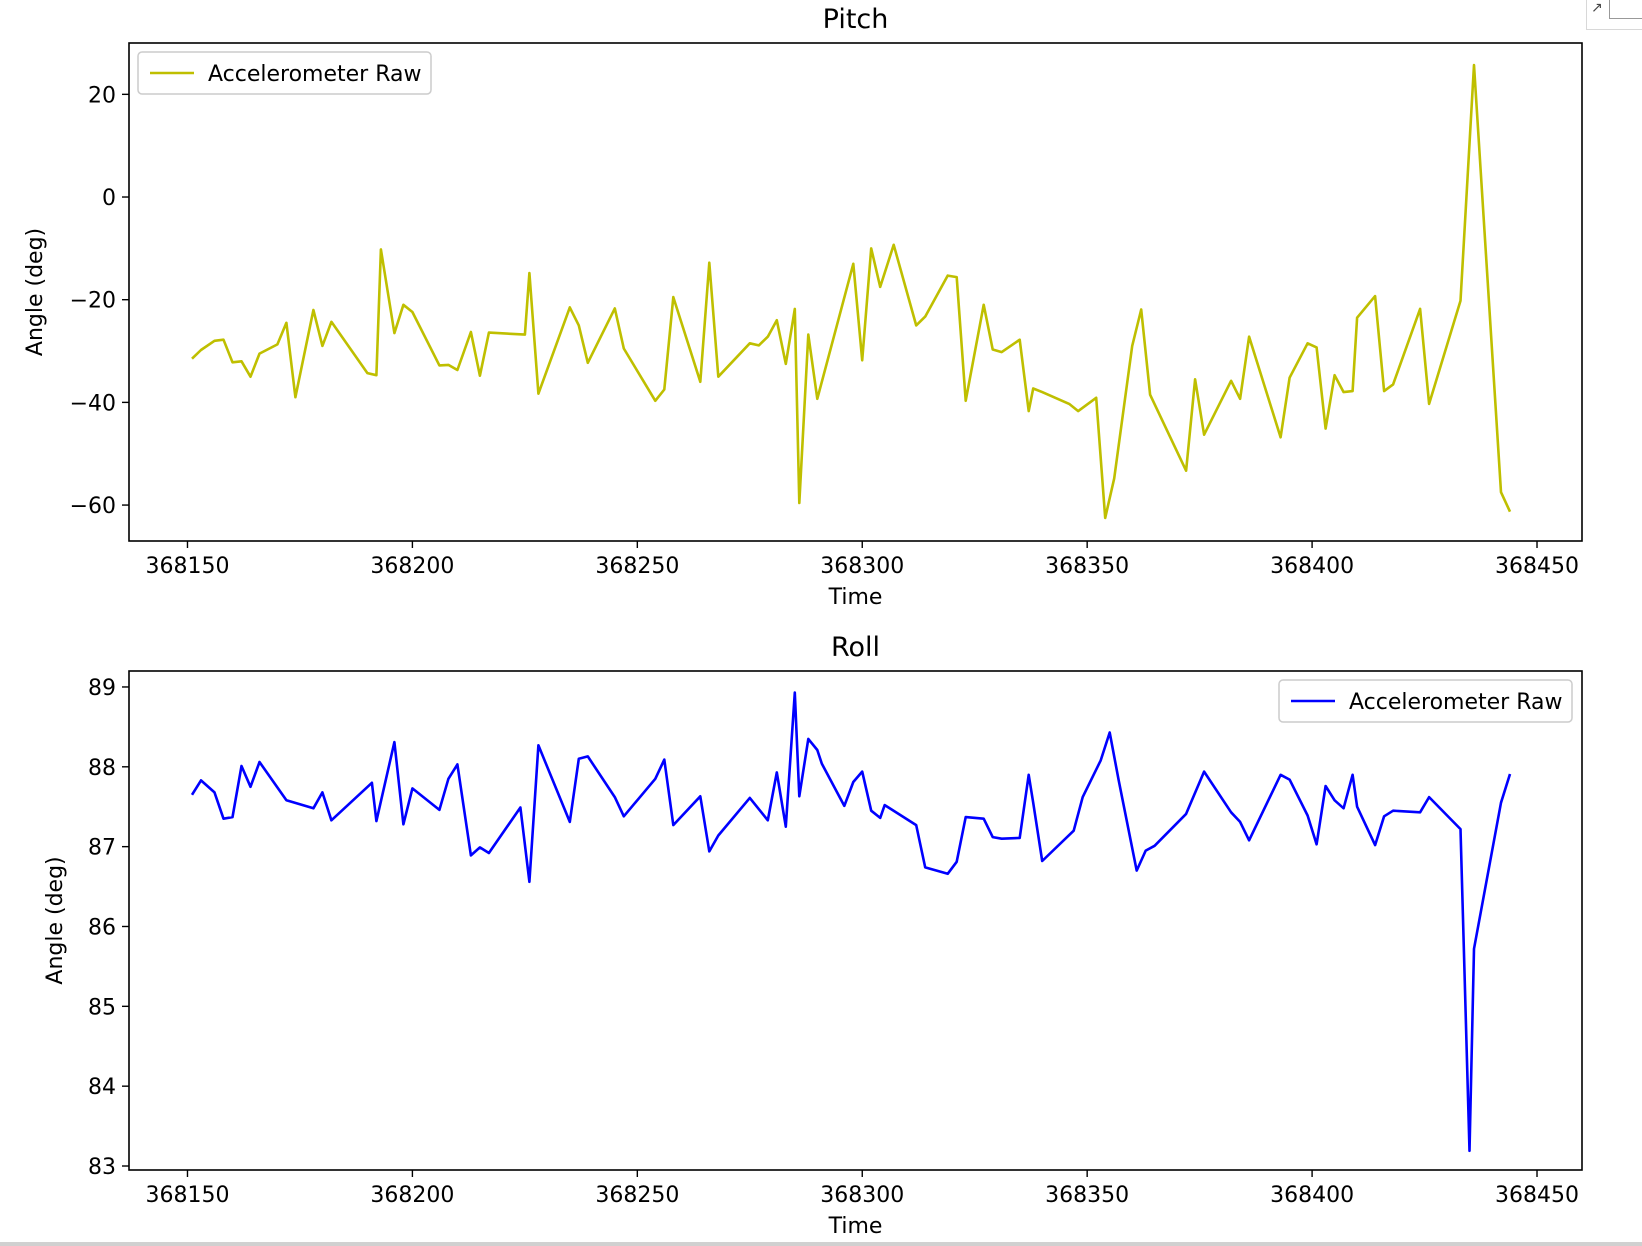 This screenshot has height=1246, width=1642. I want to click on y-tick-label: 88, so click(102, 768).